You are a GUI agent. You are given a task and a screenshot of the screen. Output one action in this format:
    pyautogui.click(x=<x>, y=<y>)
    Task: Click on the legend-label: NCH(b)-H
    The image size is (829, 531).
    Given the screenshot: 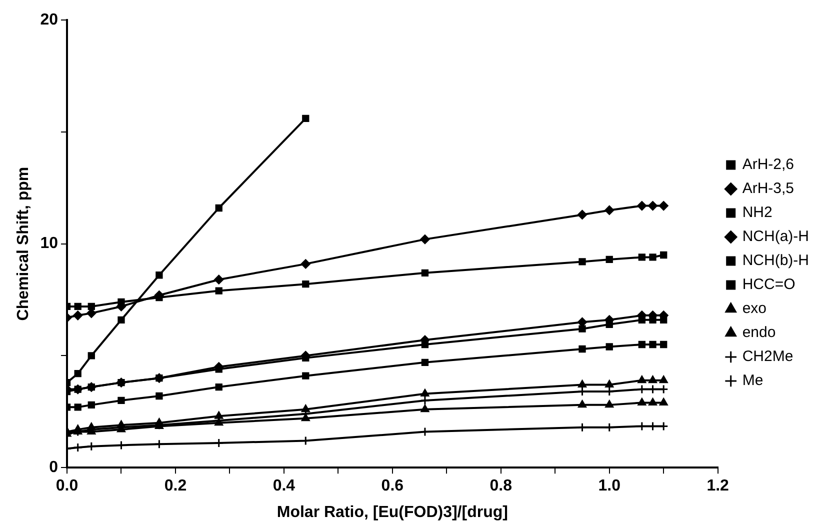 What is the action you would take?
    pyautogui.click(x=776, y=261)
    